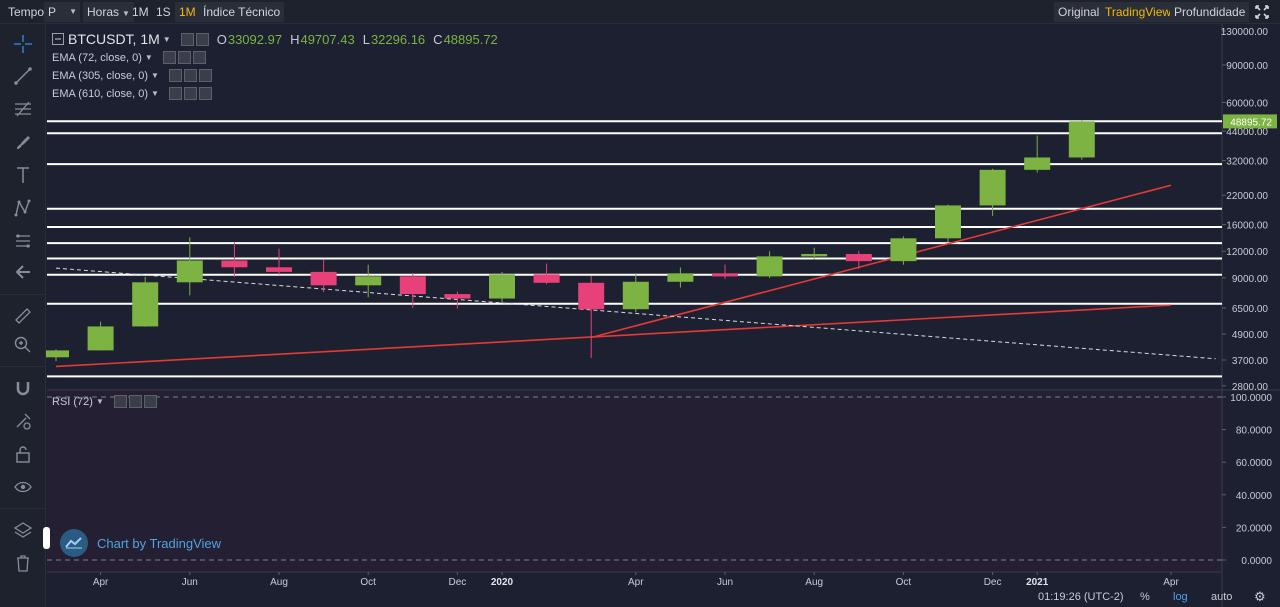 This screenshot has width=1280, height=607. Describe the element at coordinates (23, 76) in the screenshot. I see `trend-line-icon` at that location.